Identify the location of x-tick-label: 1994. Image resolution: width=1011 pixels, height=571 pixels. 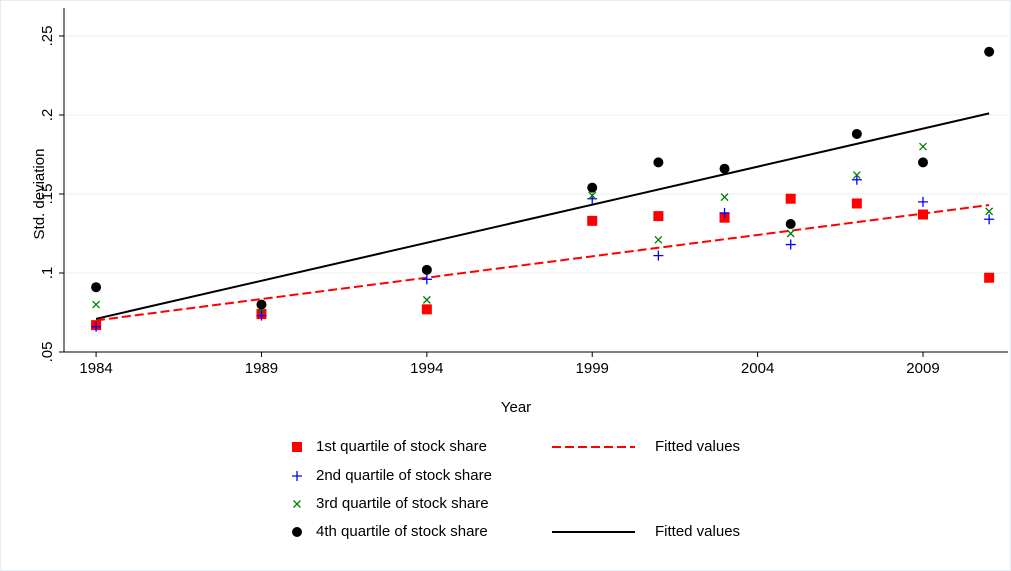
(426, 368).